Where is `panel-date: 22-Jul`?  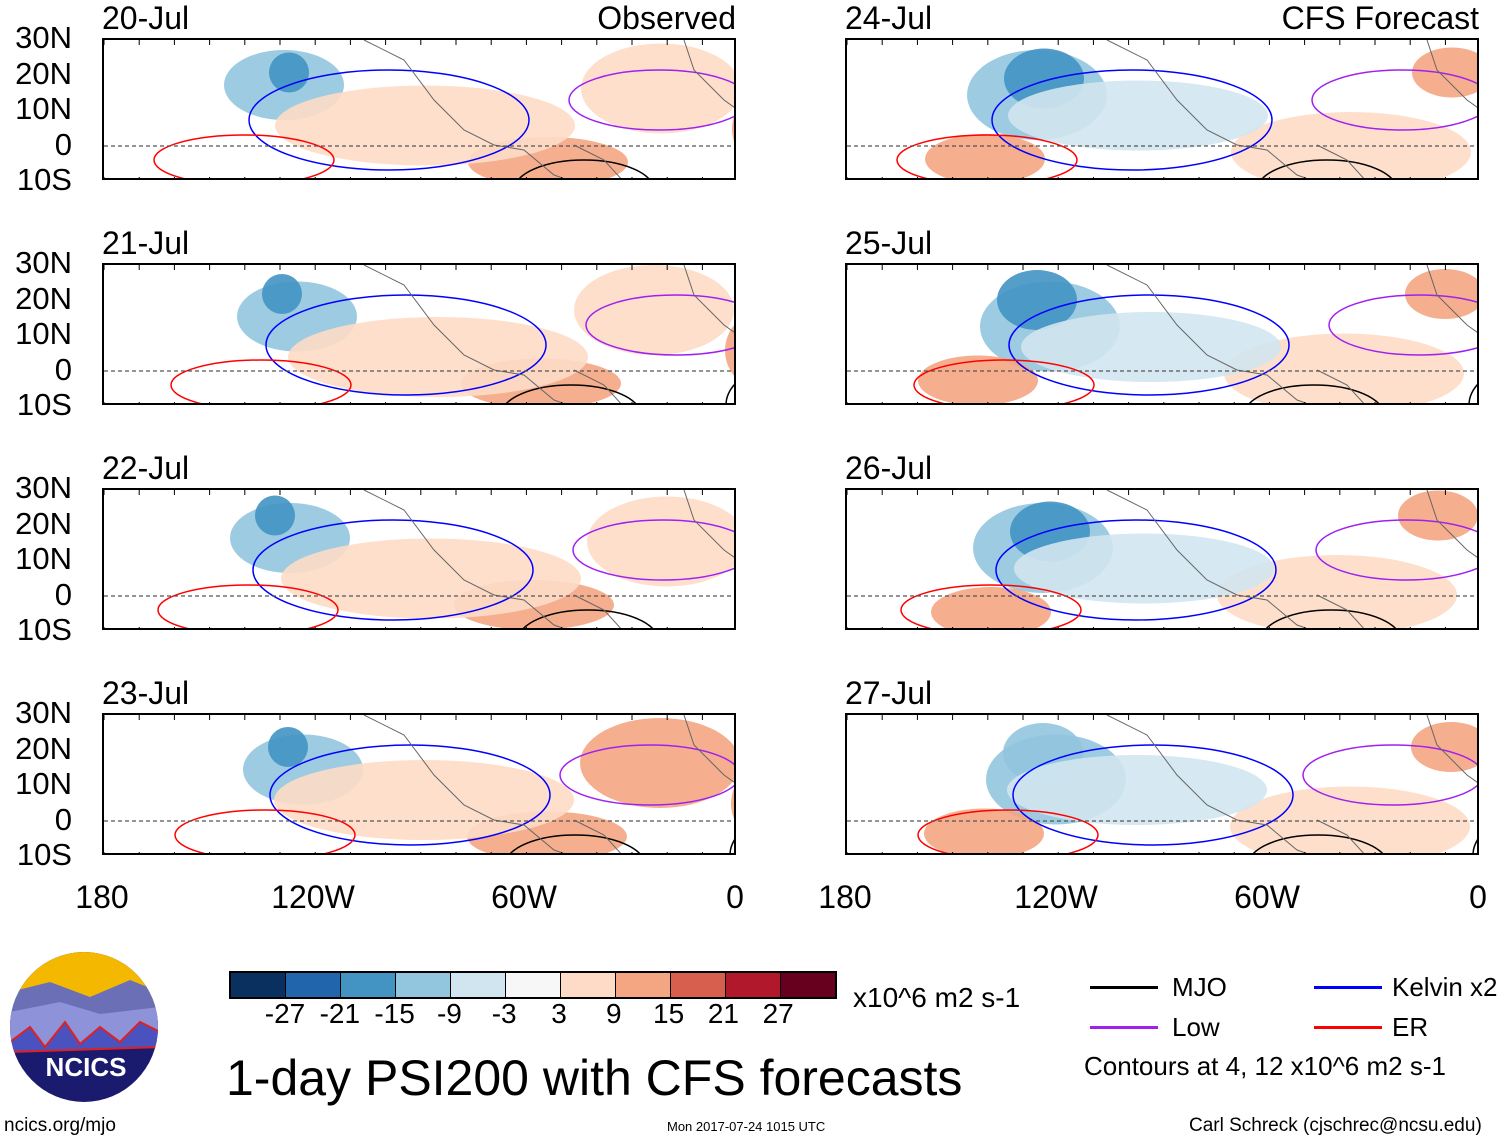
panel-date: 22-Jul is located at coordinates (146, 468).